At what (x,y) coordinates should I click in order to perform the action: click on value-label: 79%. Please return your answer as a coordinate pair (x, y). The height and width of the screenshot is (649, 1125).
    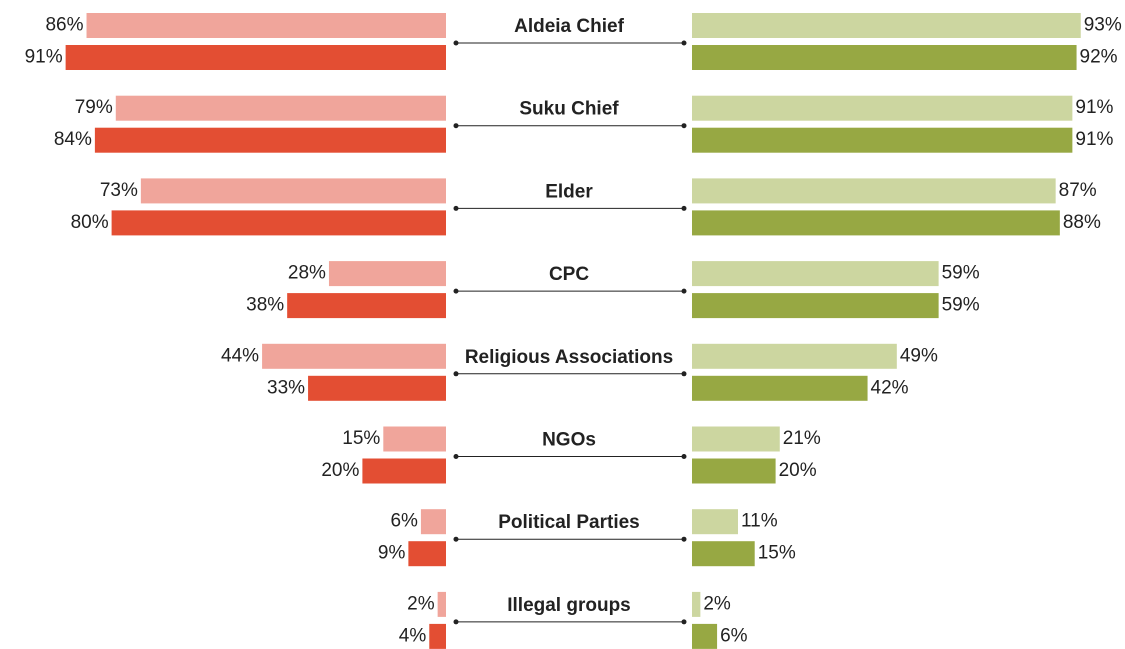
    Looking at the image, I should click on (94, 107).